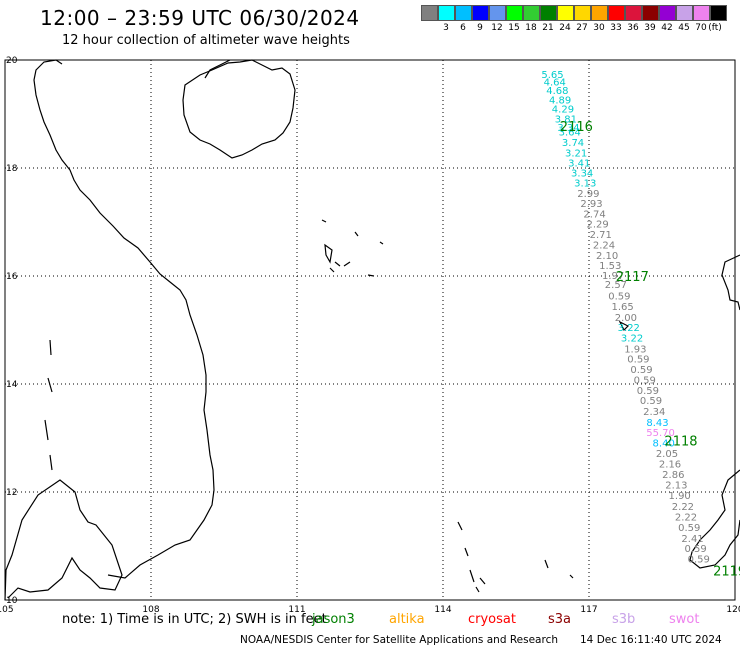  I want to click on wave-height-value: 3.64, so click(570, 132).